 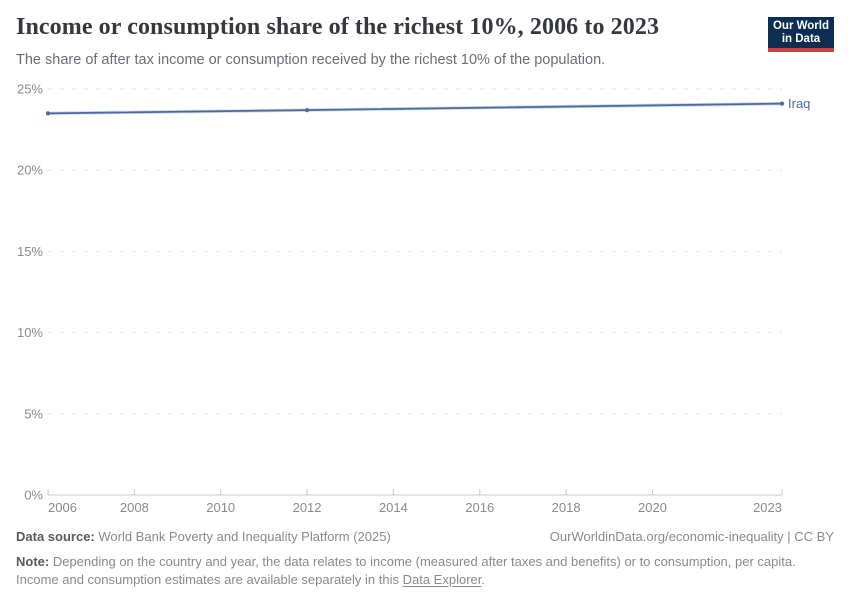 I want to click on x-tick-label: 2020, so click(x=652, y=507).